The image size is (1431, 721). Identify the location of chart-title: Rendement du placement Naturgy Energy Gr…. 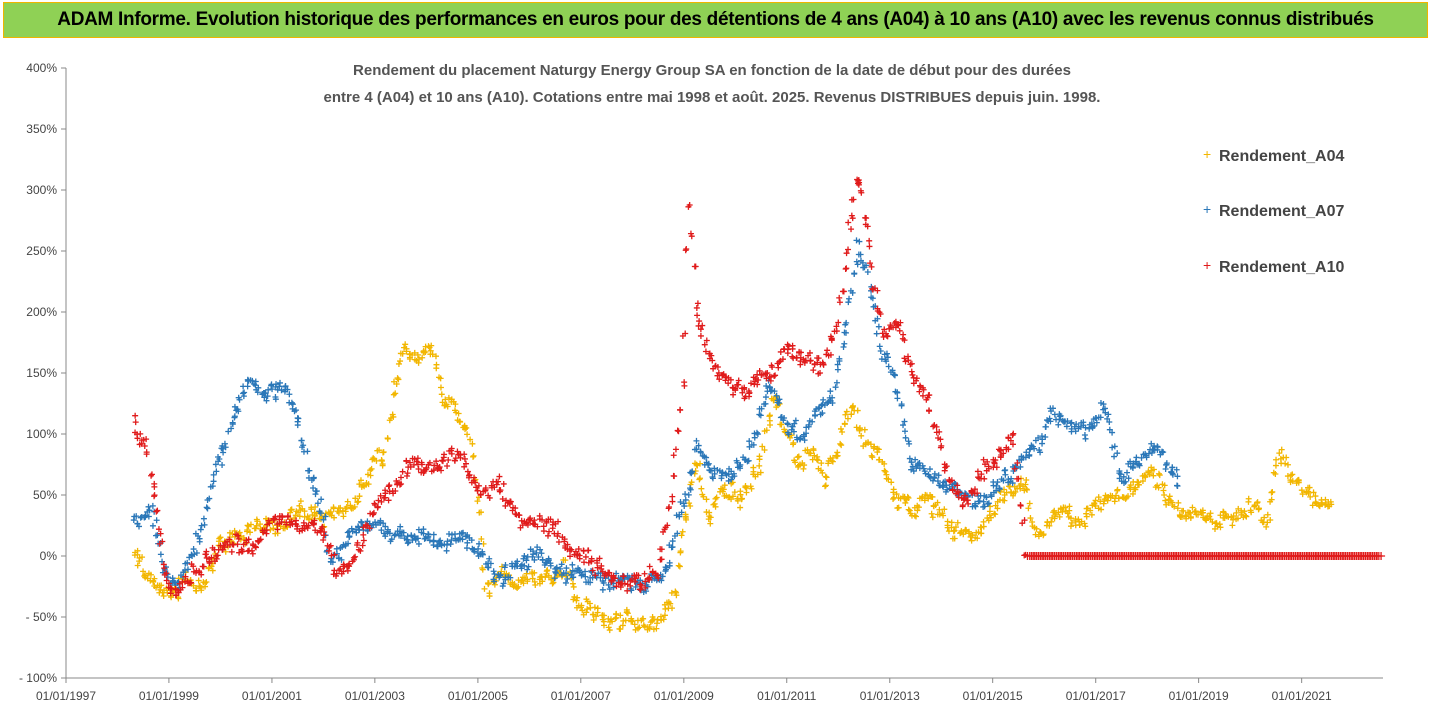
(715, 84).